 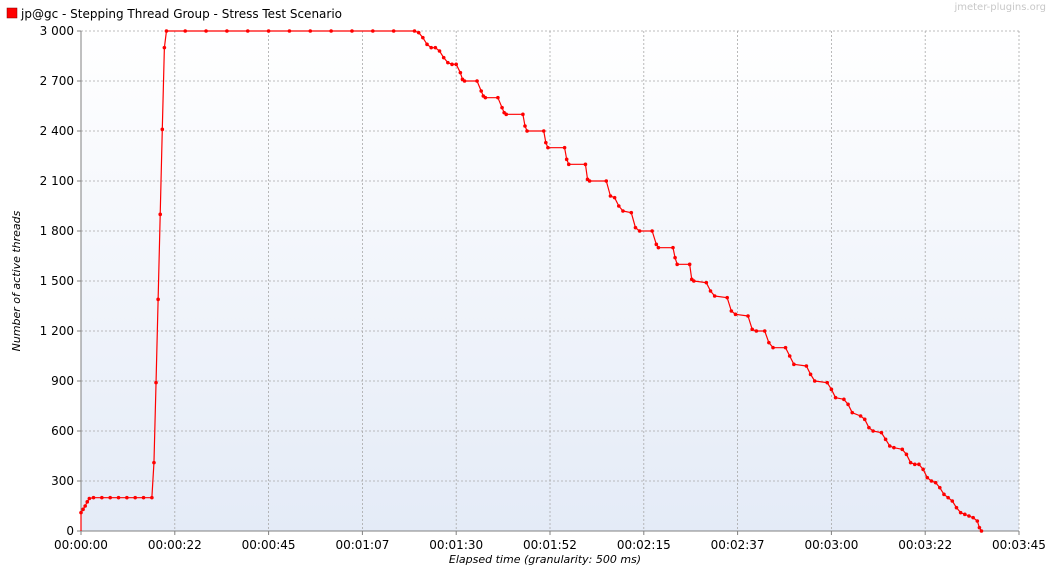 What do you see at coordinates (81, 545) in the screenshot?
I see `x-tick-label: 00:00:00` at bounding box center [81, 545].